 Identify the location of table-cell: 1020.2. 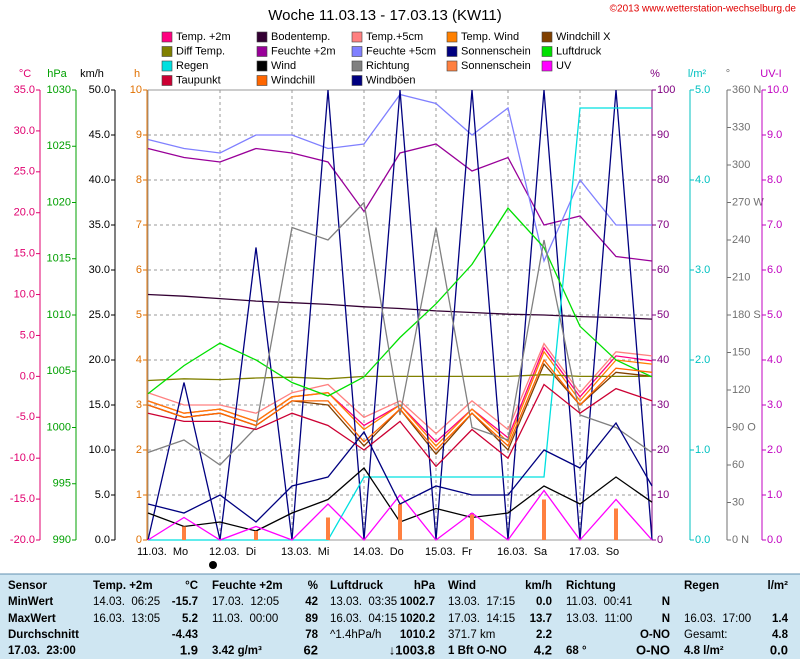
(417, 619).